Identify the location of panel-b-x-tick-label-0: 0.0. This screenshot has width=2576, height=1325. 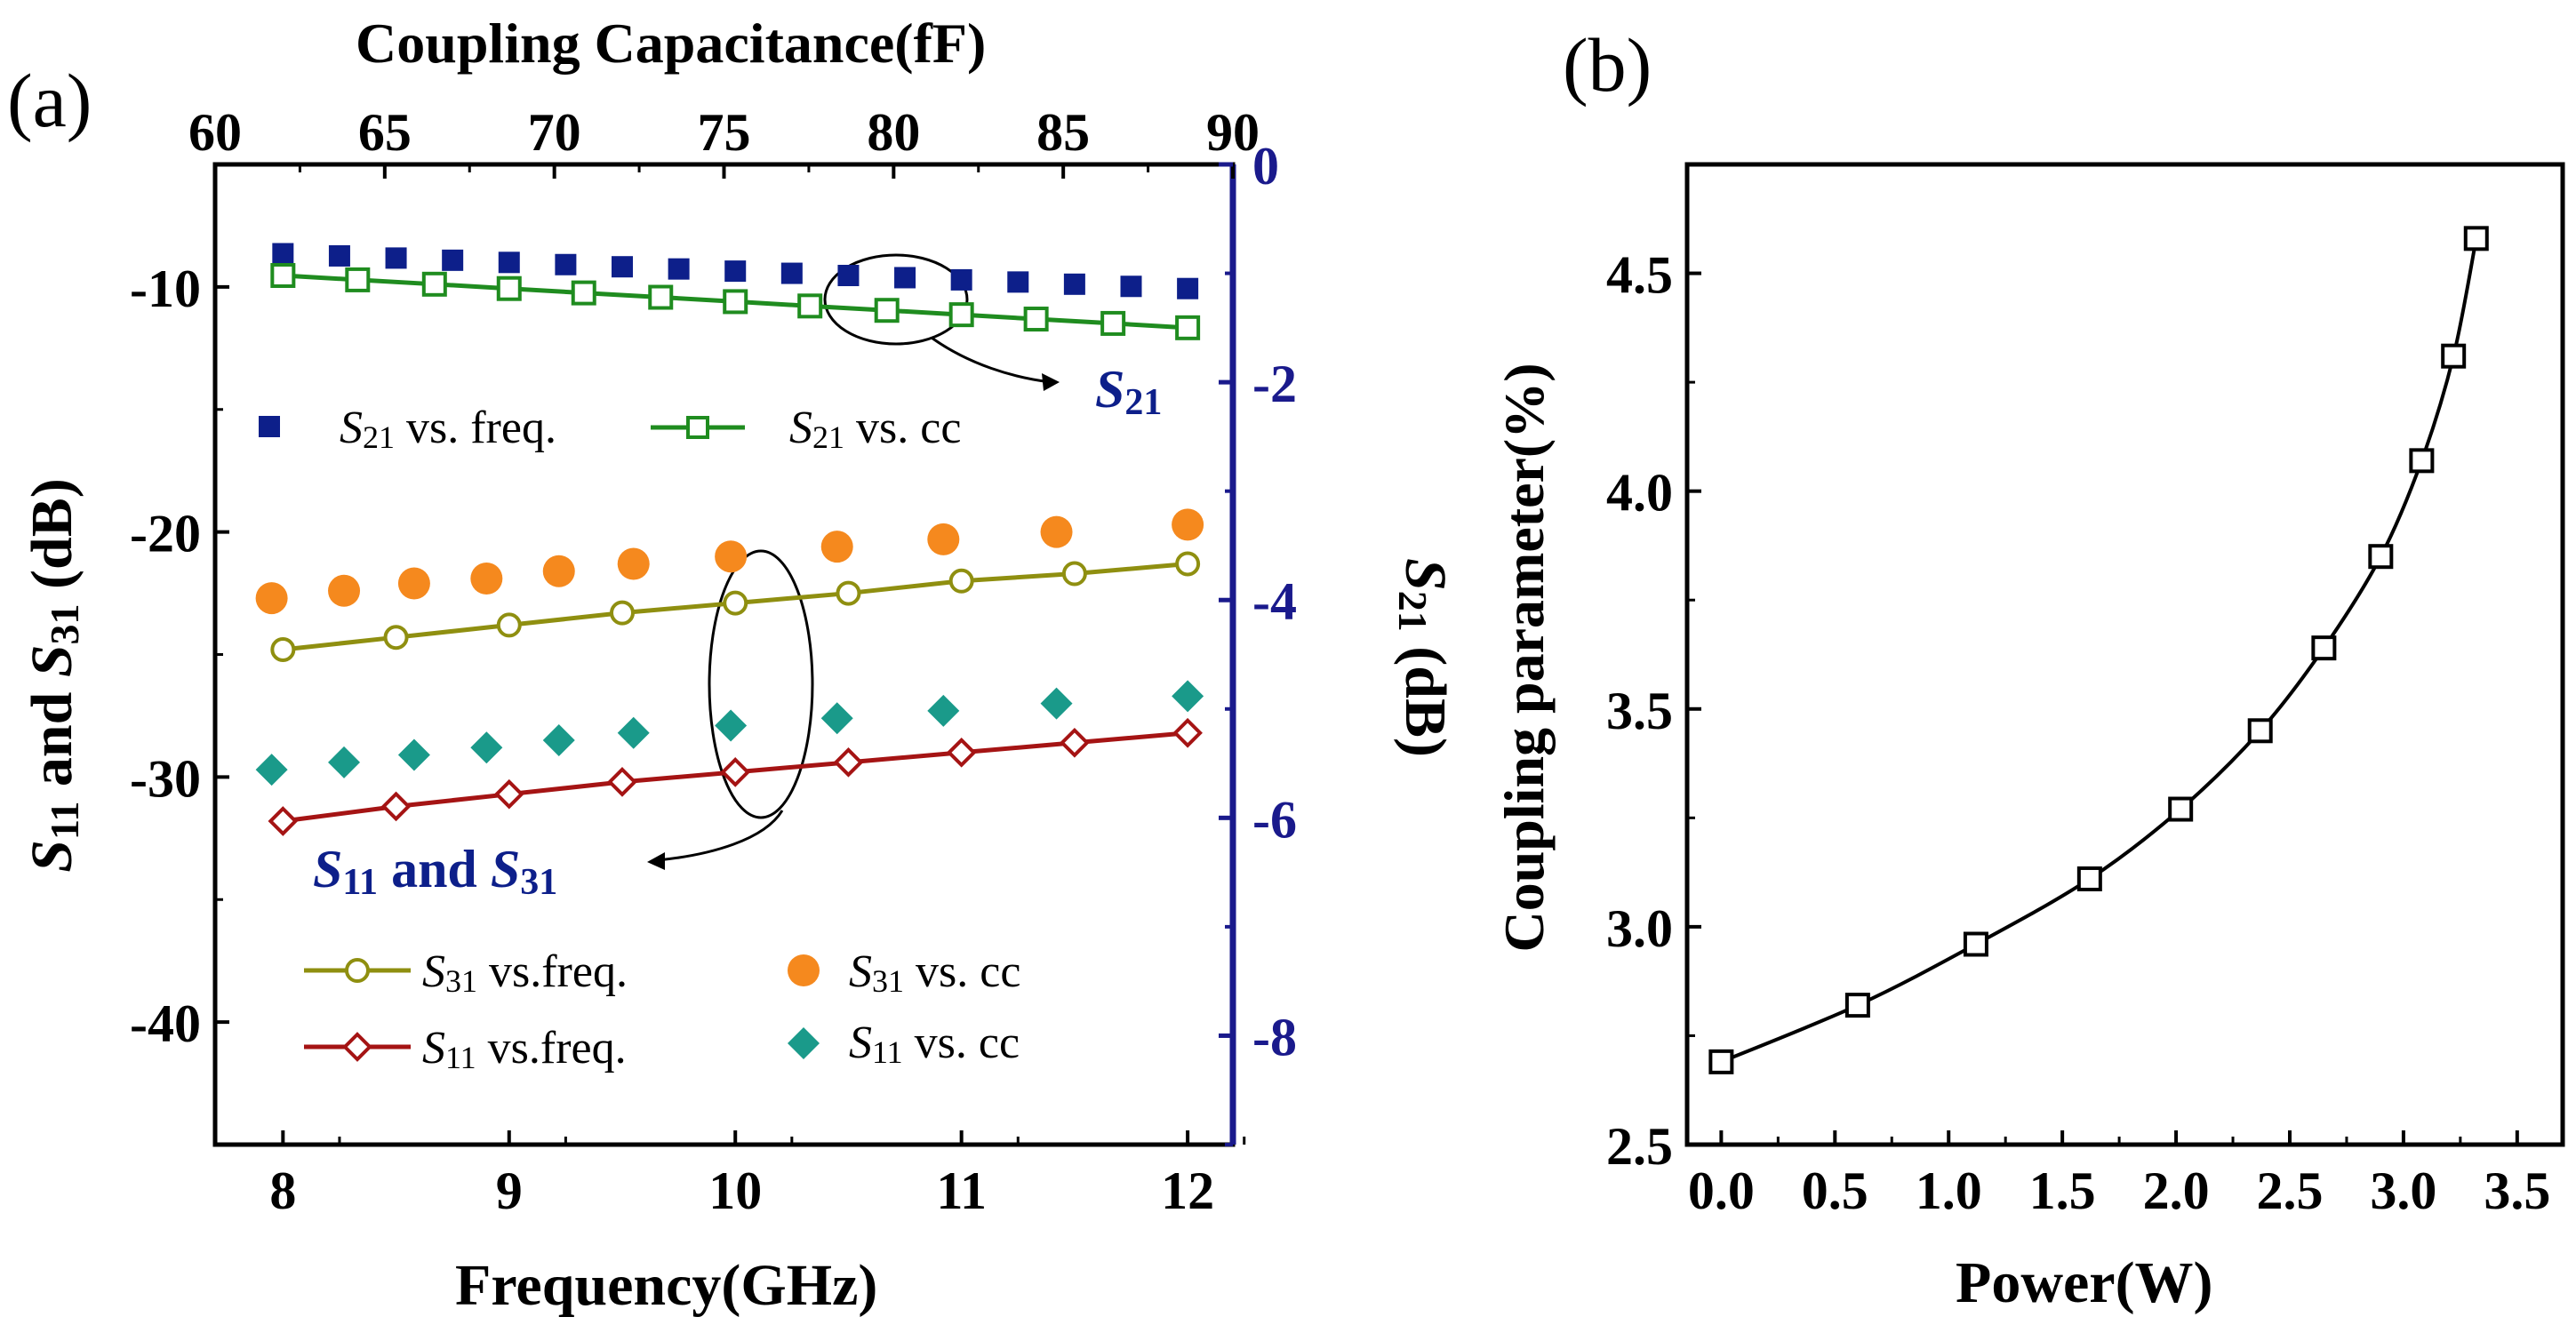
(1721, 1191).